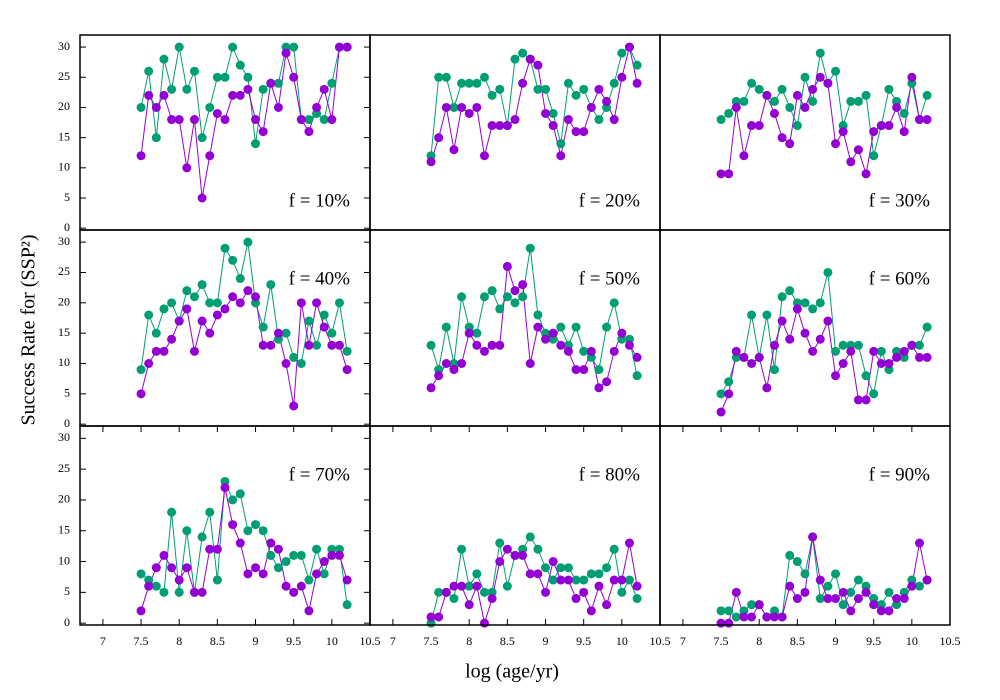  I want to click on y-tick-label: 5, so click(67, 197).